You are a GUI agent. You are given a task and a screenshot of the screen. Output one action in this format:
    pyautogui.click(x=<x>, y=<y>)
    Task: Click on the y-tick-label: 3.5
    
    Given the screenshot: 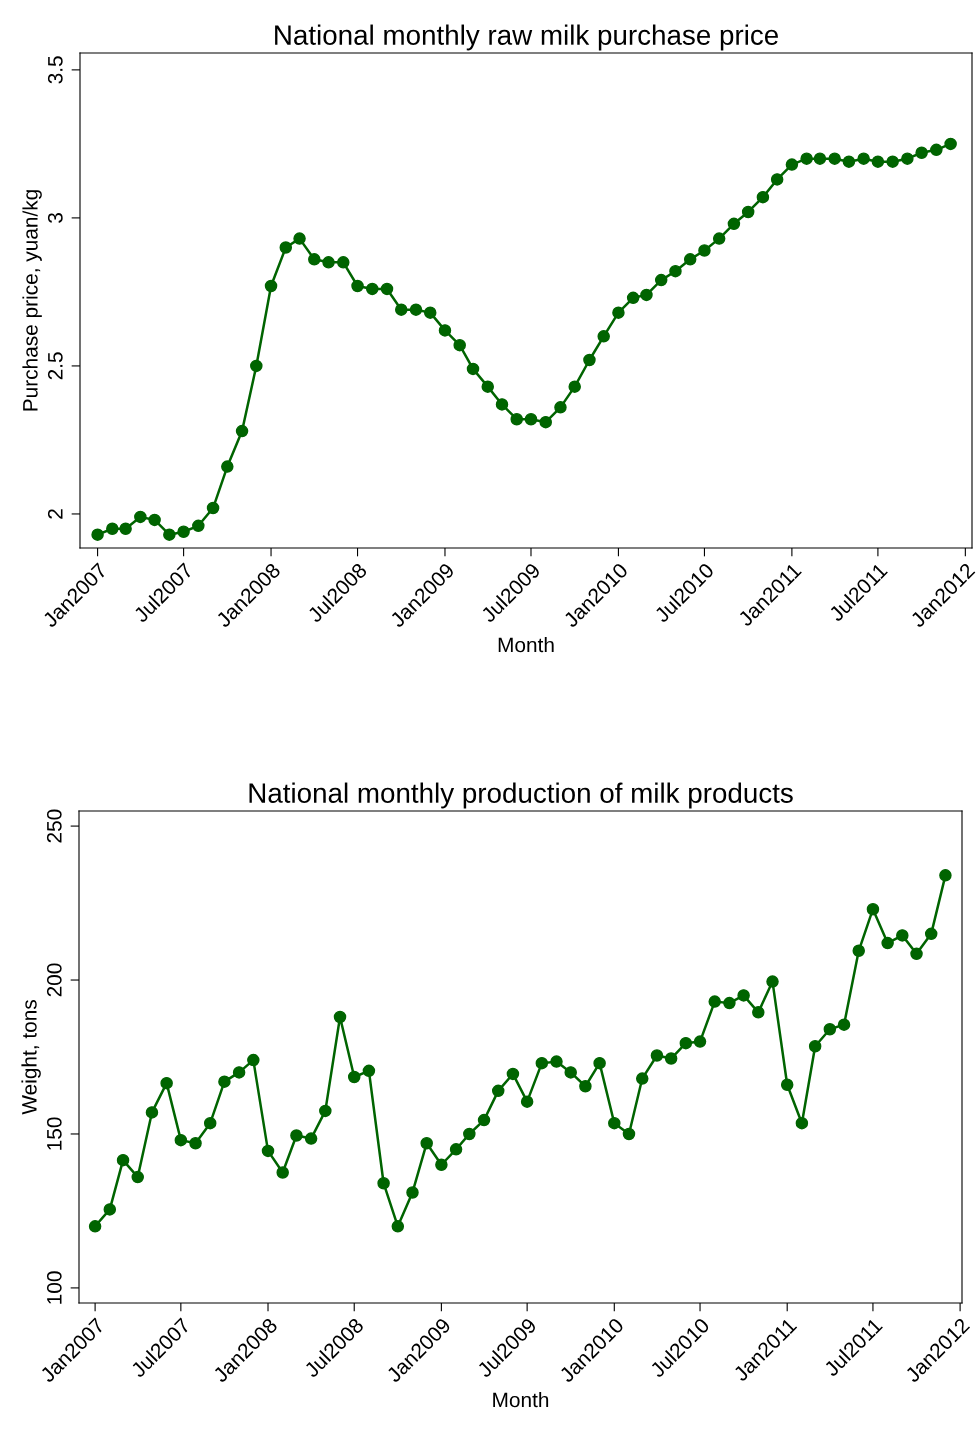 What is the action you would take?
    pyautogui.click(x=55, y=70)
    